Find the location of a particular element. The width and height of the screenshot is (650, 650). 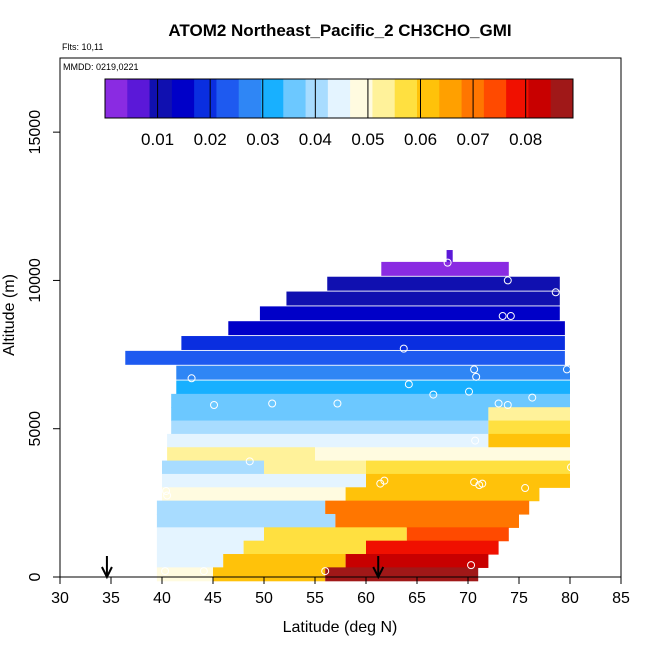

x-tick-label: 65 is located at coordinates (417, 598).